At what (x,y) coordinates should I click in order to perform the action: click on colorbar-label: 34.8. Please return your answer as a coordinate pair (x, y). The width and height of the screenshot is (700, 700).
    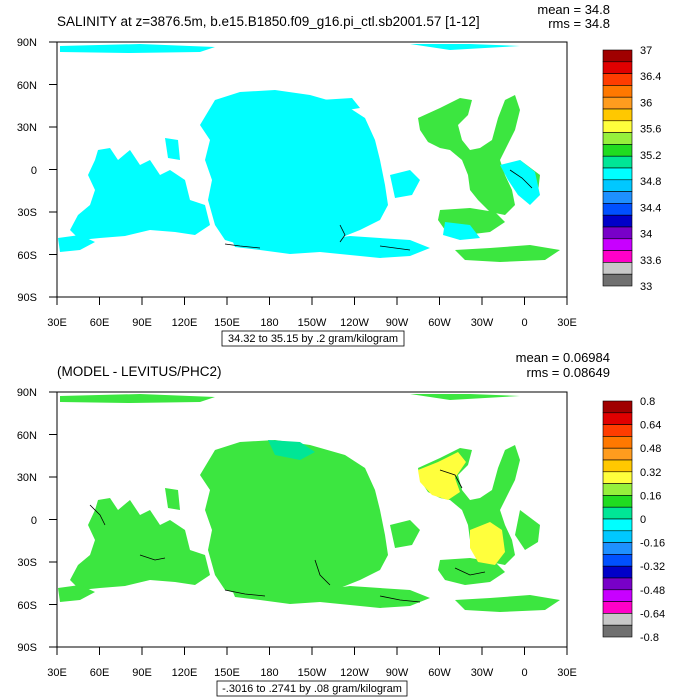
    Looking at the image, I should click on (650, 182).